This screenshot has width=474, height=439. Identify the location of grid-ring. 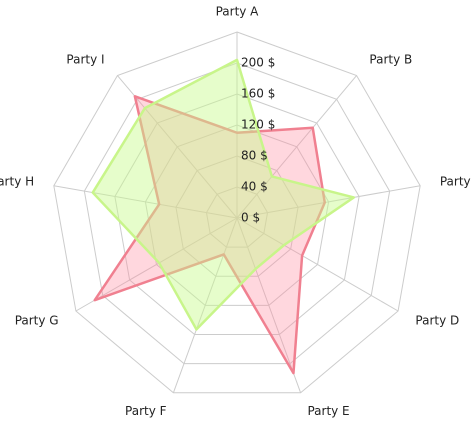
(237, 217).